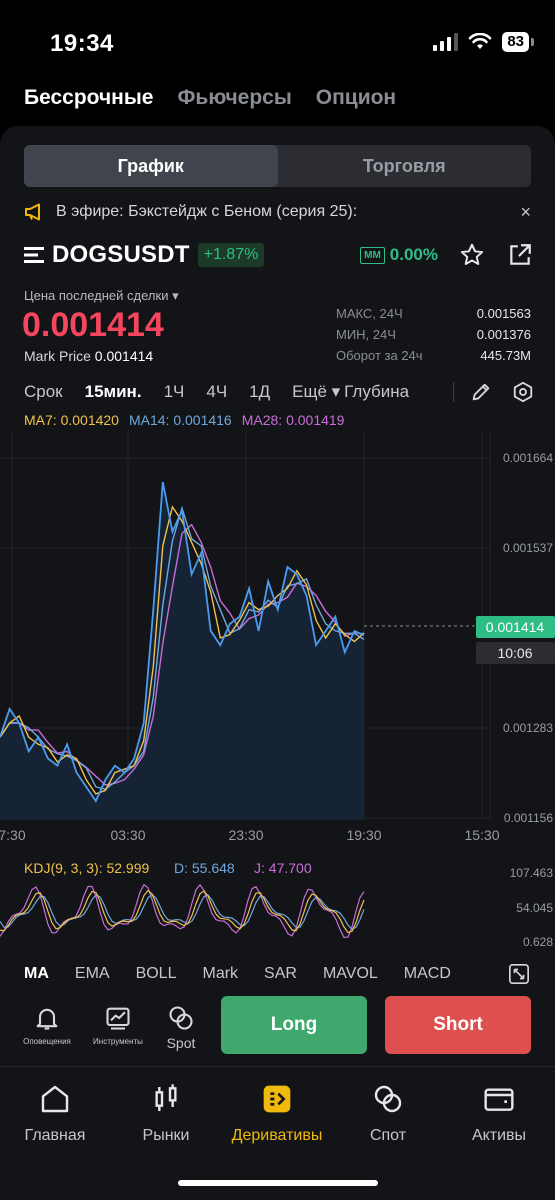  What do you see at coordinates (71, 420) in the screenshot?
I see `ma7-label: MA7: 0.001420` at bounding box center [71, 420].